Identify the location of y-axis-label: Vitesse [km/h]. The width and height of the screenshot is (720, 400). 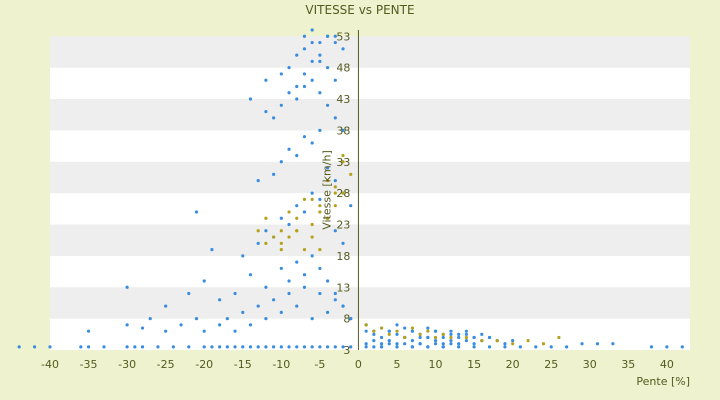
(326, 190).